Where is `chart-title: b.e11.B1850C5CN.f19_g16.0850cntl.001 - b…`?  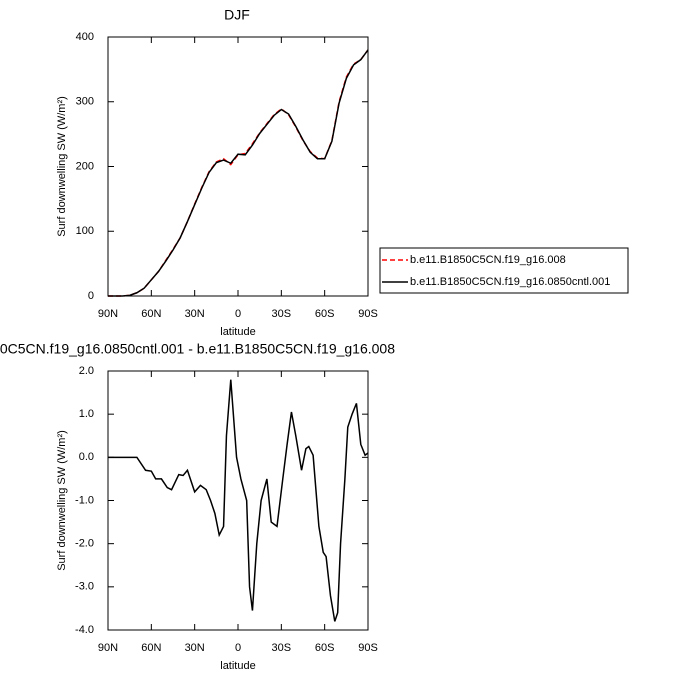
chart-title: b.e11.B1850C5CN.f19_g16.0850cntl.001 - b… is located at coordinates (197, 349).